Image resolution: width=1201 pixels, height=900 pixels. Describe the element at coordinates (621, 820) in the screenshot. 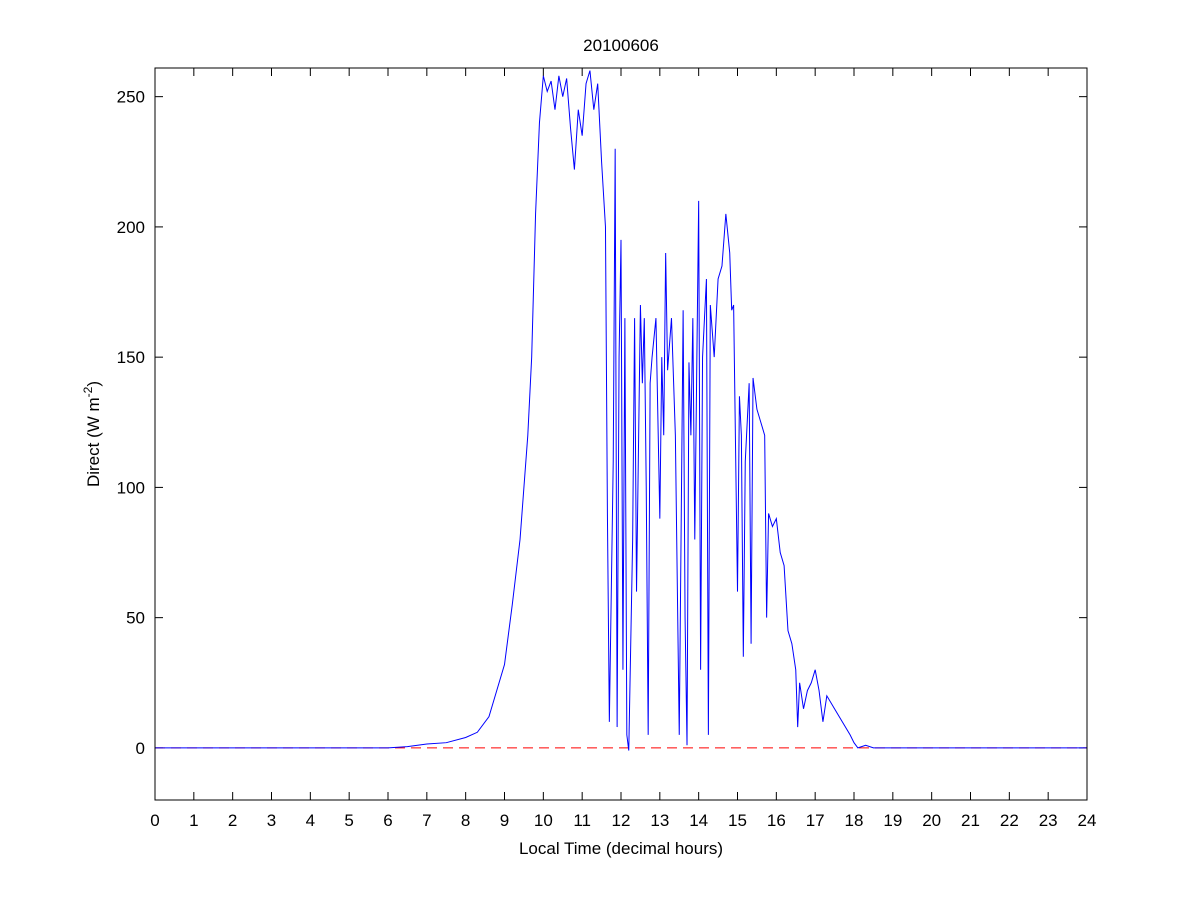

I see `x-tick-label: 12` at that location.